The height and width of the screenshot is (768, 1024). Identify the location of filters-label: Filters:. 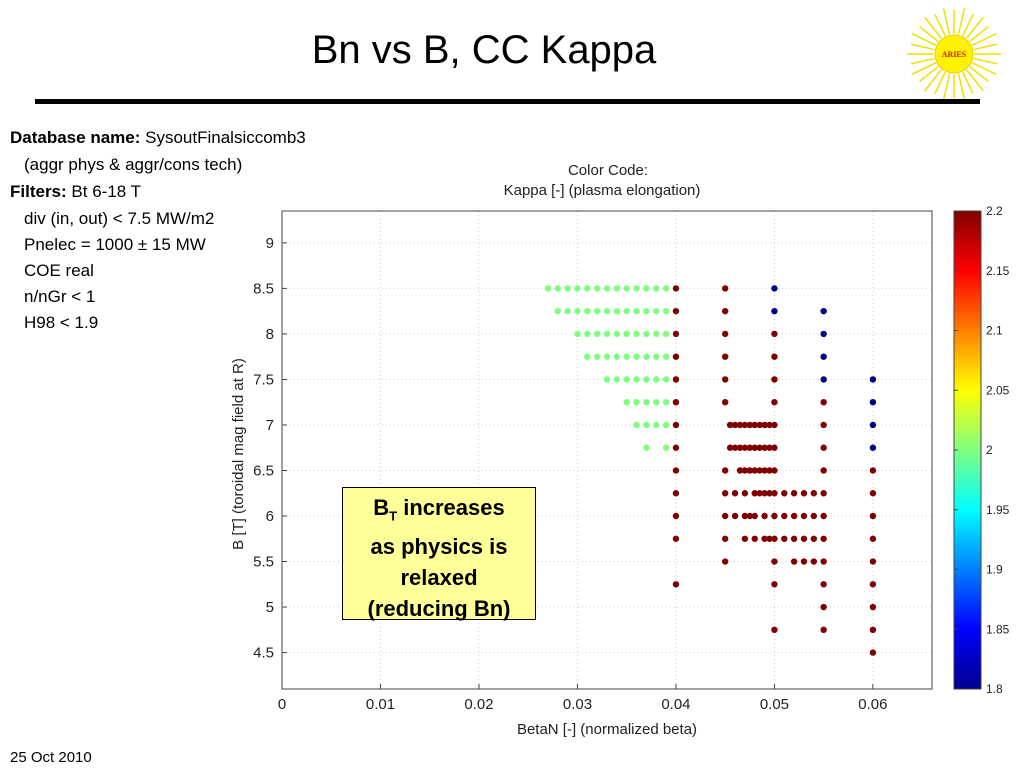
(38, 191).